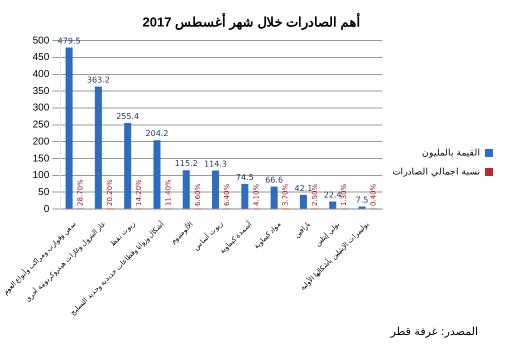  Describe the element at coordinates (41, 142) in the screenshot. I see `y-tick-label: 200` at that location.